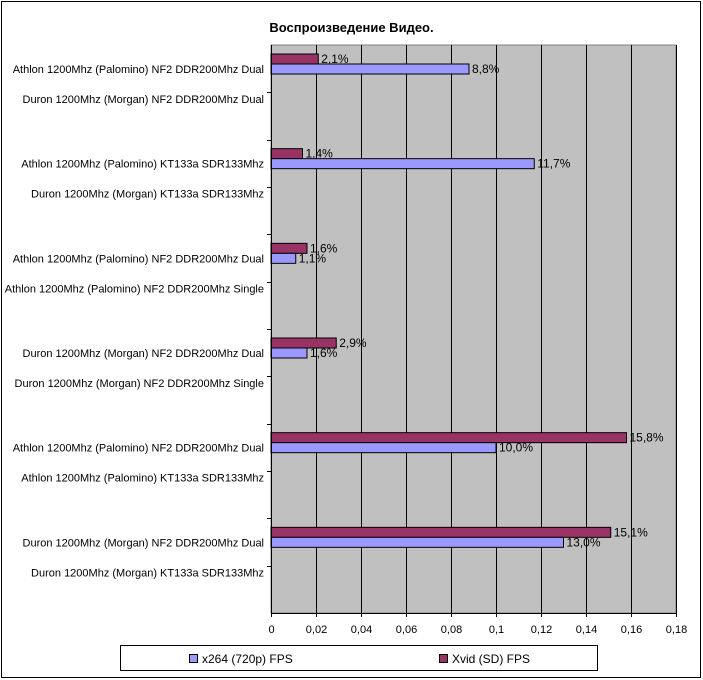 The height and width of the screenshot is (680, 703). What do you see at coordinates (631, 630) in the screenshot?
I see `x-tick-label: 0,16` at bounding box center [631, 630].